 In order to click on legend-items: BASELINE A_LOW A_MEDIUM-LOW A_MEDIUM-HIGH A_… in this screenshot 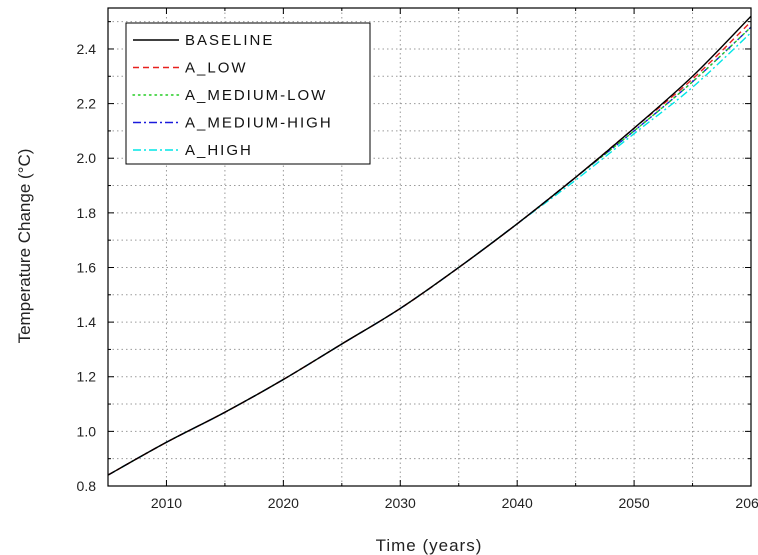, I will do `click(232, 95)`.